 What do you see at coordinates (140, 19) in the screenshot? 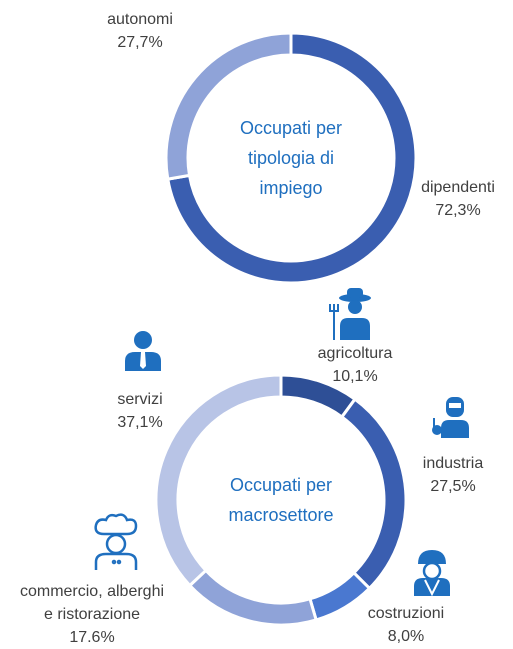
I see `category-label: autonomi` at bounding box center [140, 19].